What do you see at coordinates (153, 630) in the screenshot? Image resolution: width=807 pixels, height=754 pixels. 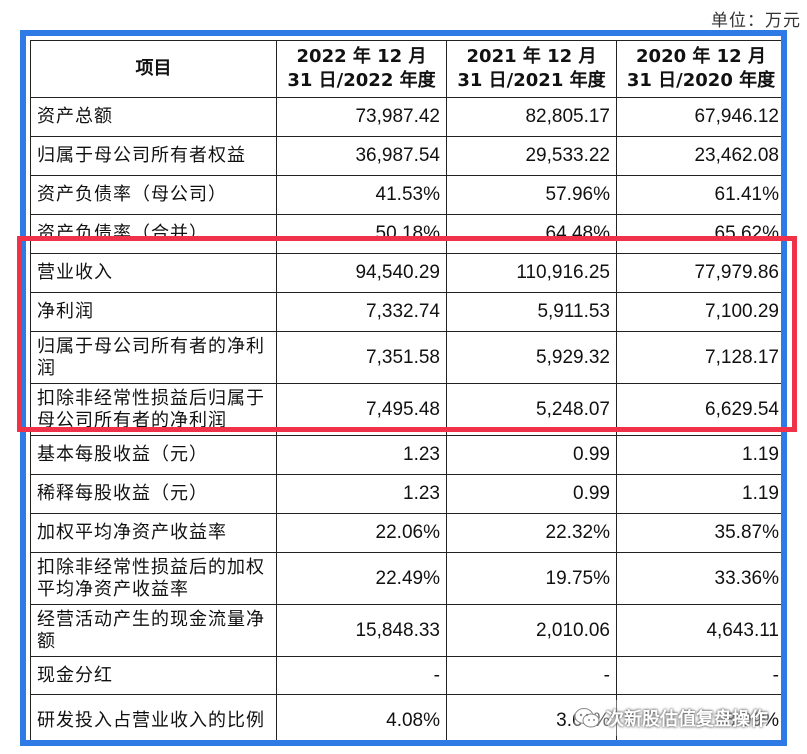 I see `row-label: 经营活动产生的现金流量净额` at bounding box center [153, 630].